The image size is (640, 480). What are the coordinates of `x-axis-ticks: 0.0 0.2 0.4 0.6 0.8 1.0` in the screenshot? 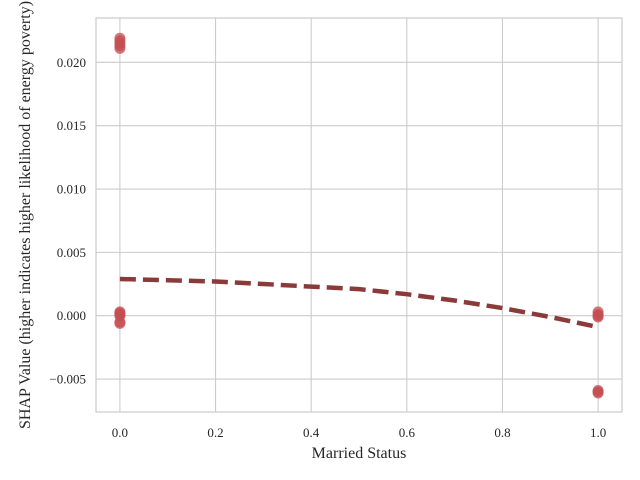 It's located at (359, 432).